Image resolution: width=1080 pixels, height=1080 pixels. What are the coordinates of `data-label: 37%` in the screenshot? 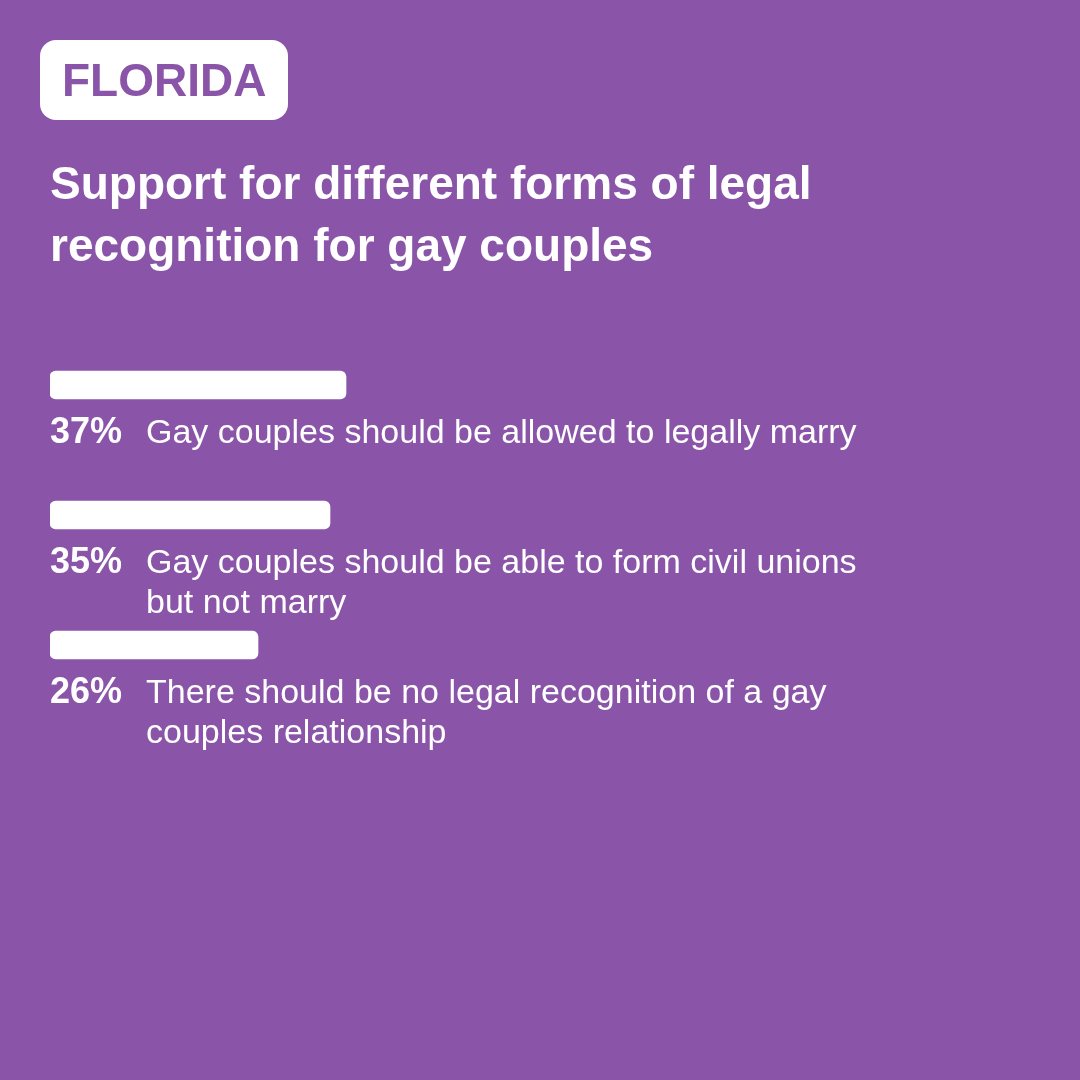 It's located at (86, 430).